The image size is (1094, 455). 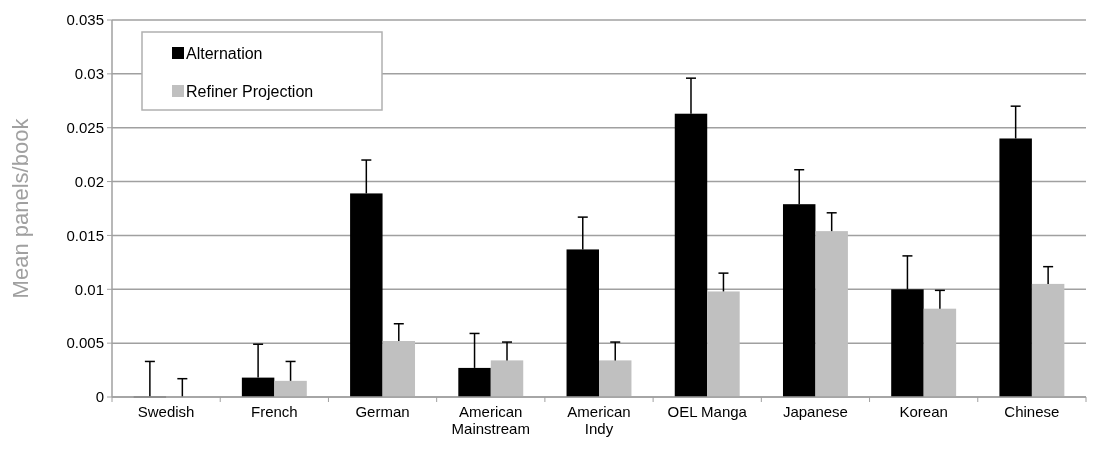 What do you see at coordinates (274, 411) in the screenshot?
I see `x-tick-label: French` at bounding box center [274, 411].